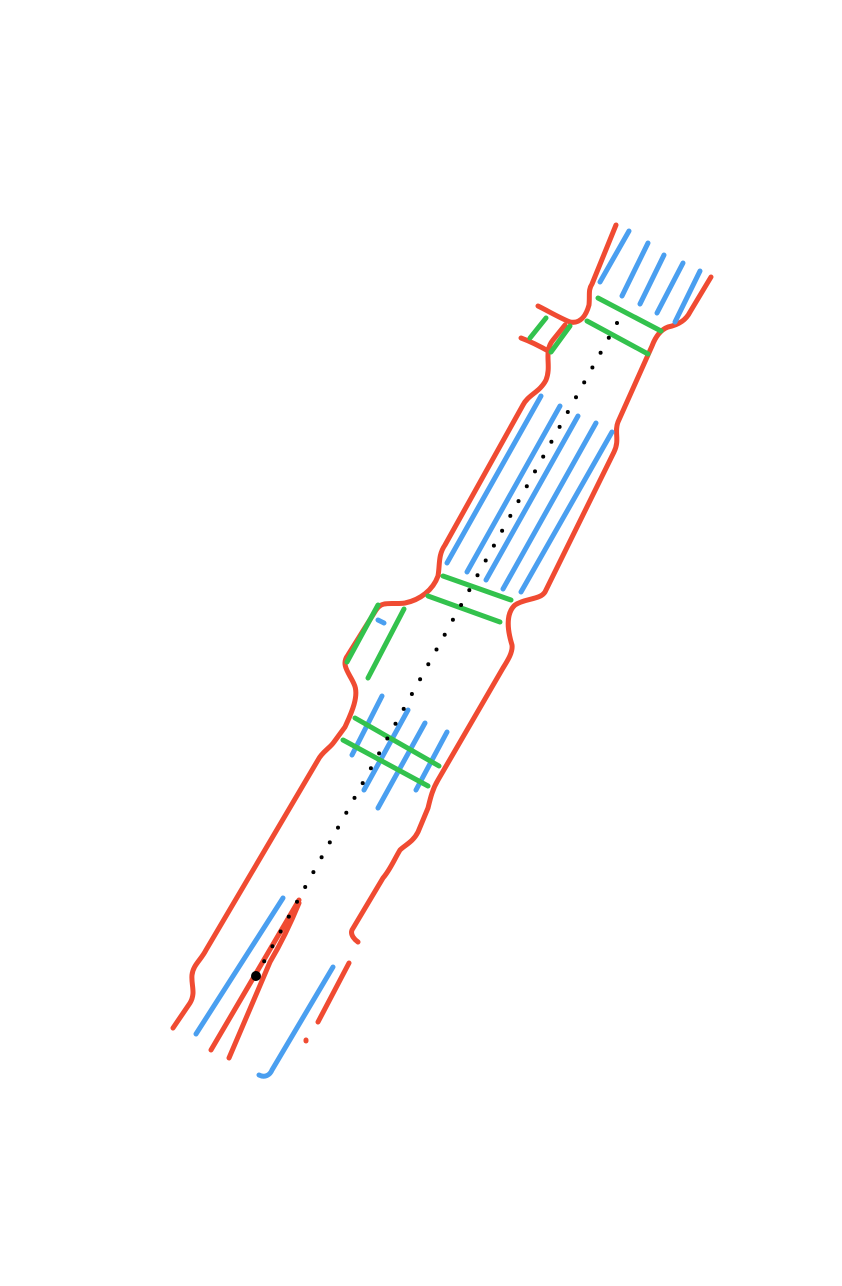 The image size is (842, 1286). Describe the element at coordinates (535, 345) in the screenshot. I see `road-edge-left-top-stub` at that location.